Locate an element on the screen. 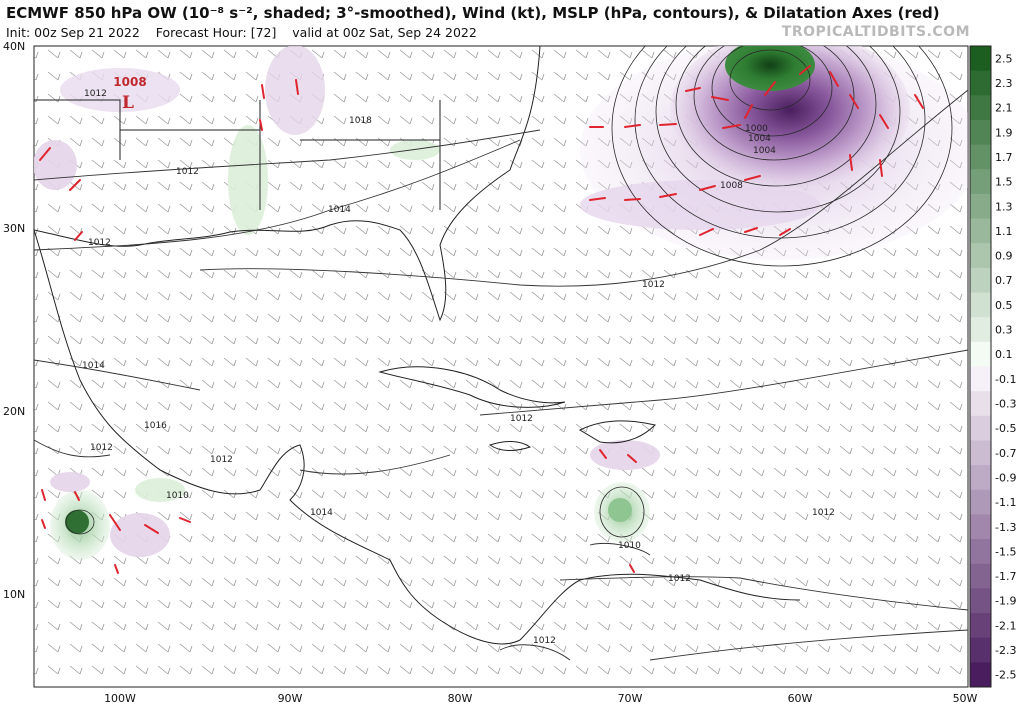 The width and height of the screenshot is (1024, 706). colorbar-tick-label: -0.1 is located at coordinates (1005, 379).